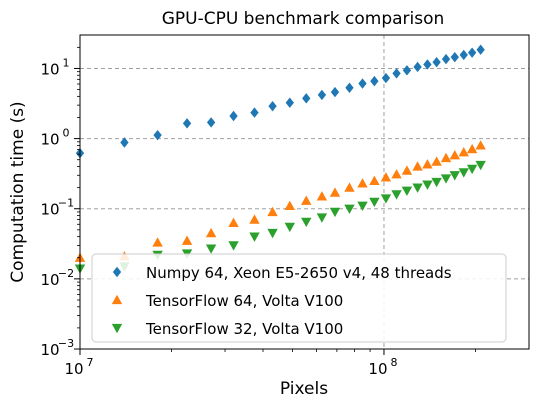 This screenshot has height=407, width=550. What do you see at coordinates (66, 203) in the screenshot?
I see `y-tick-exponent: −1` at bounding box center [66, 203].